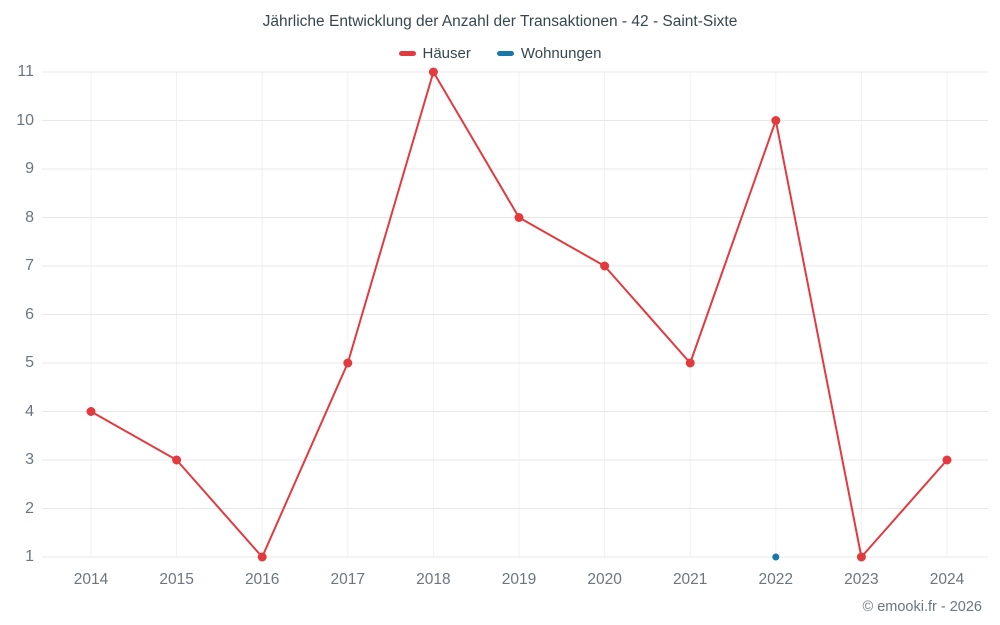  Describe the element at coordinates (262, 557) in the screenshot. I see `data-point-häuser-2016` at that location.